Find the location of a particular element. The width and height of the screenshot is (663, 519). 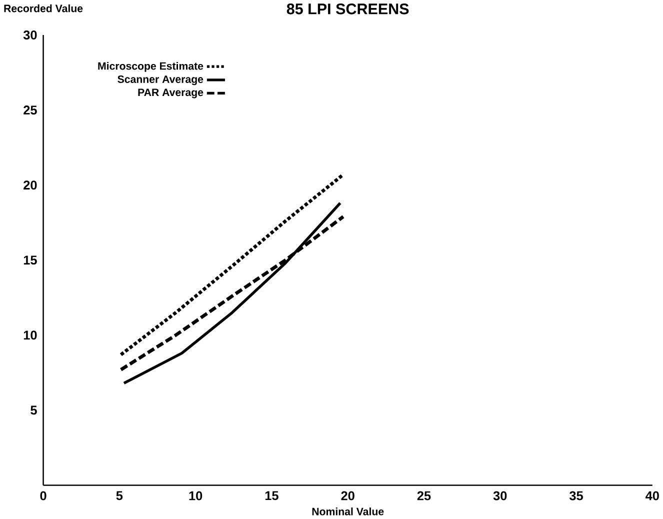

x-tick-label: 40 is located at coordinates (652, 495).